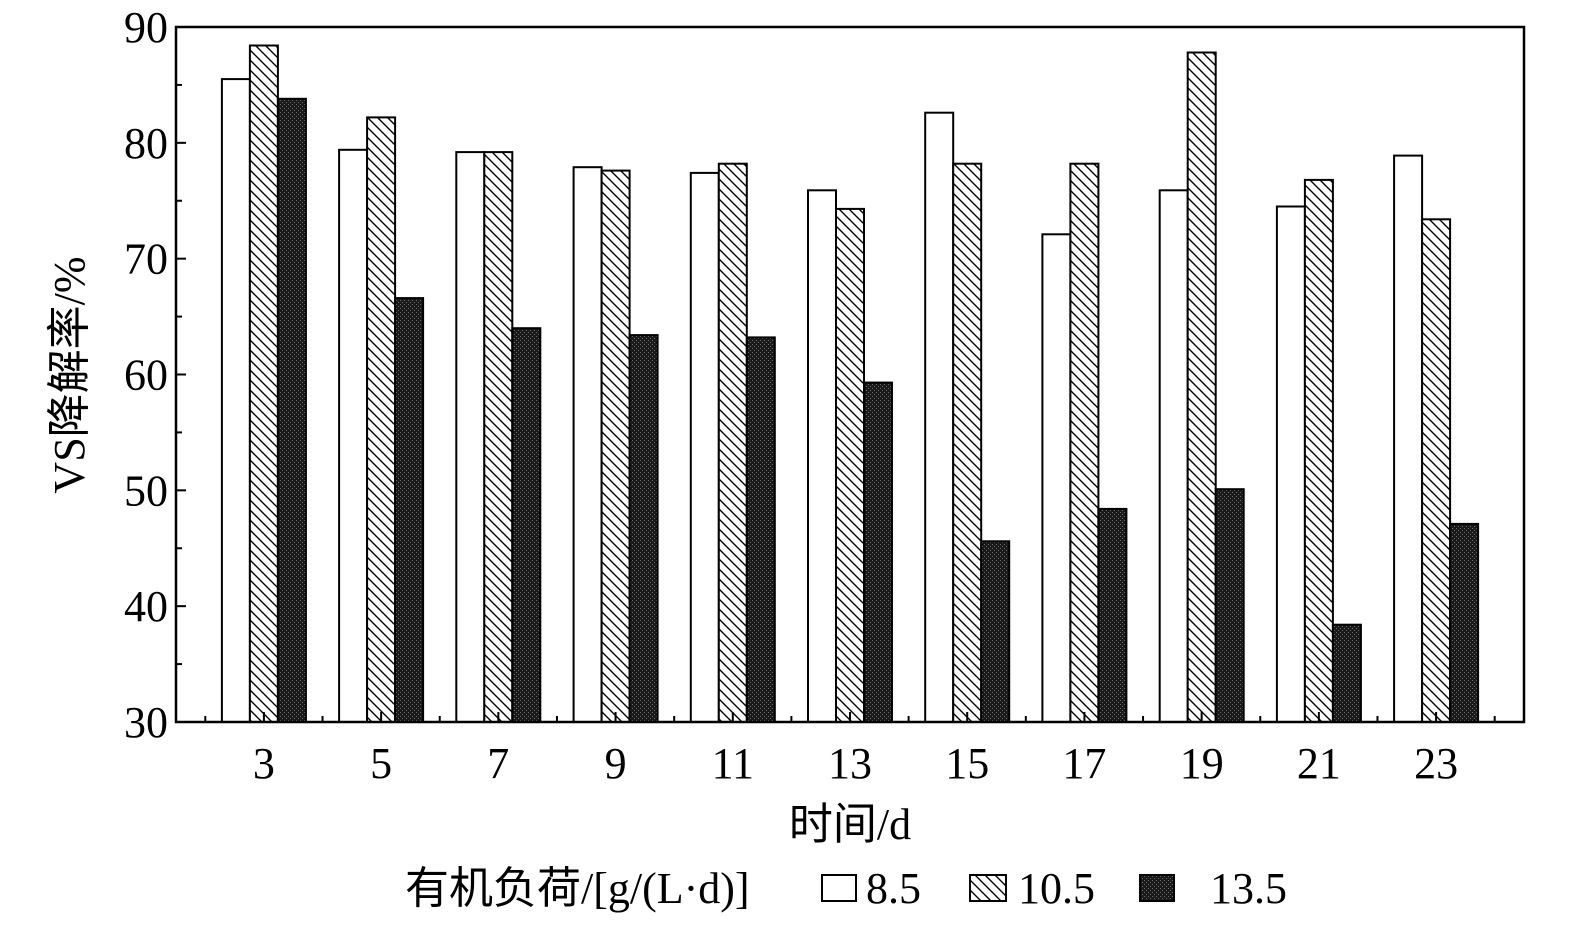  Describe the element at coordinates (146, 606) in the screenshot. I see `y-tick-label: 40` at that location.